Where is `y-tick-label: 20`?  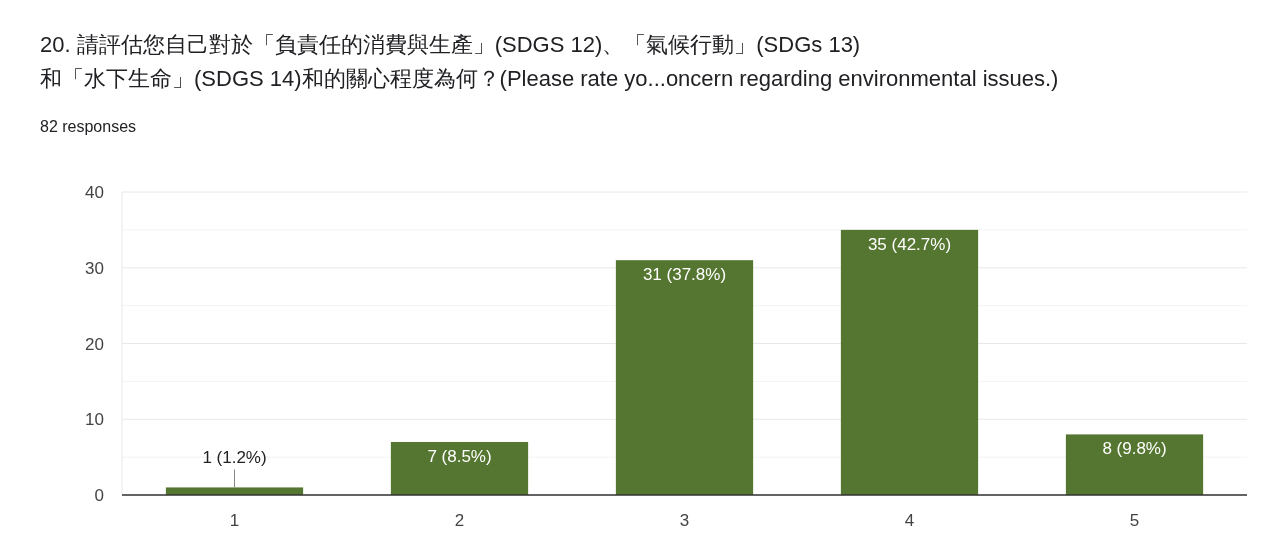 y-tick-label: 20 is located at coordinates (94, 344).